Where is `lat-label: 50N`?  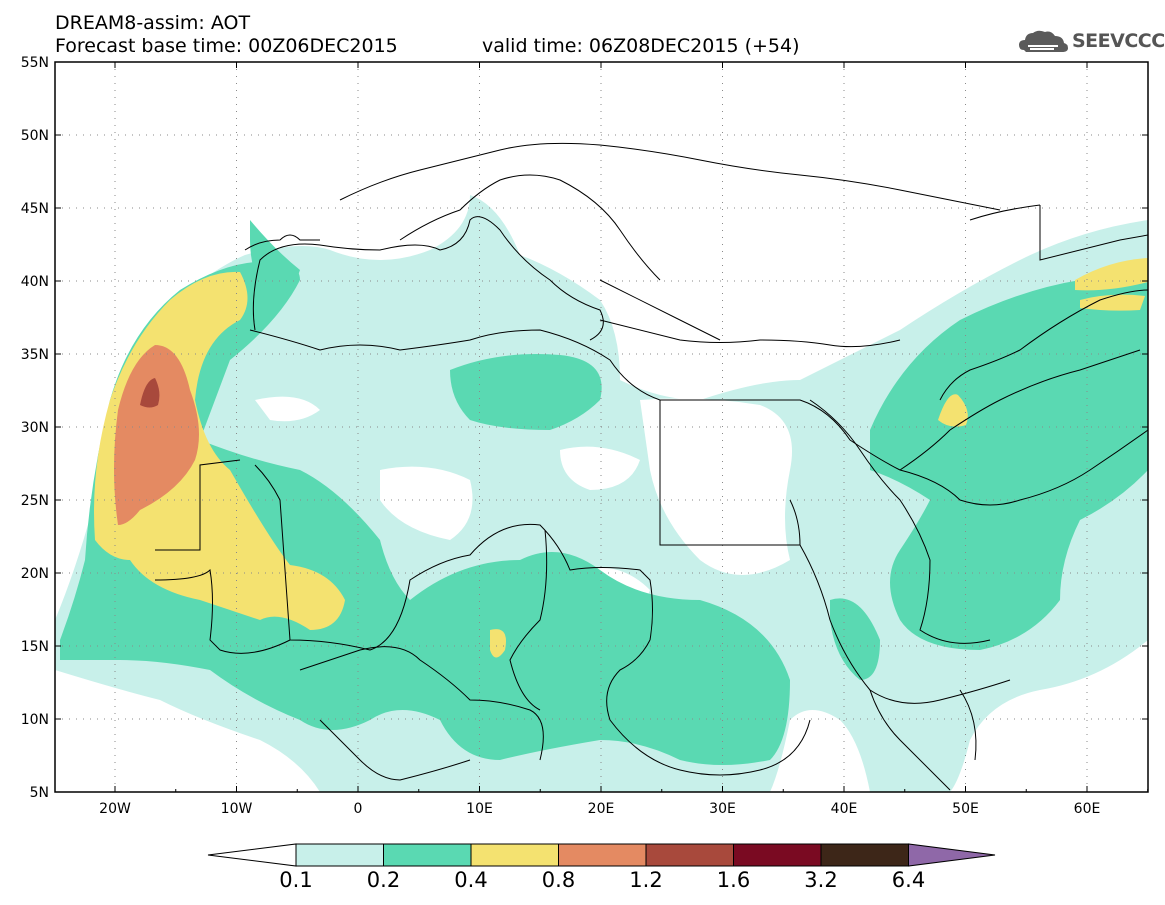 lat-label: 50N is located at coordinates (35, 136).